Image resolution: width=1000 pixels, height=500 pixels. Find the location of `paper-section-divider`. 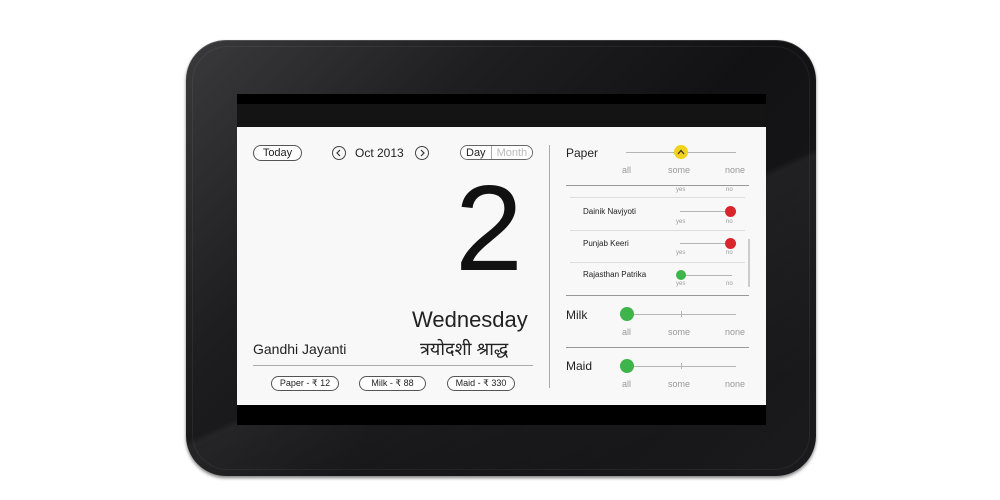

paper-section-divider is located at coordinates (657, 295).